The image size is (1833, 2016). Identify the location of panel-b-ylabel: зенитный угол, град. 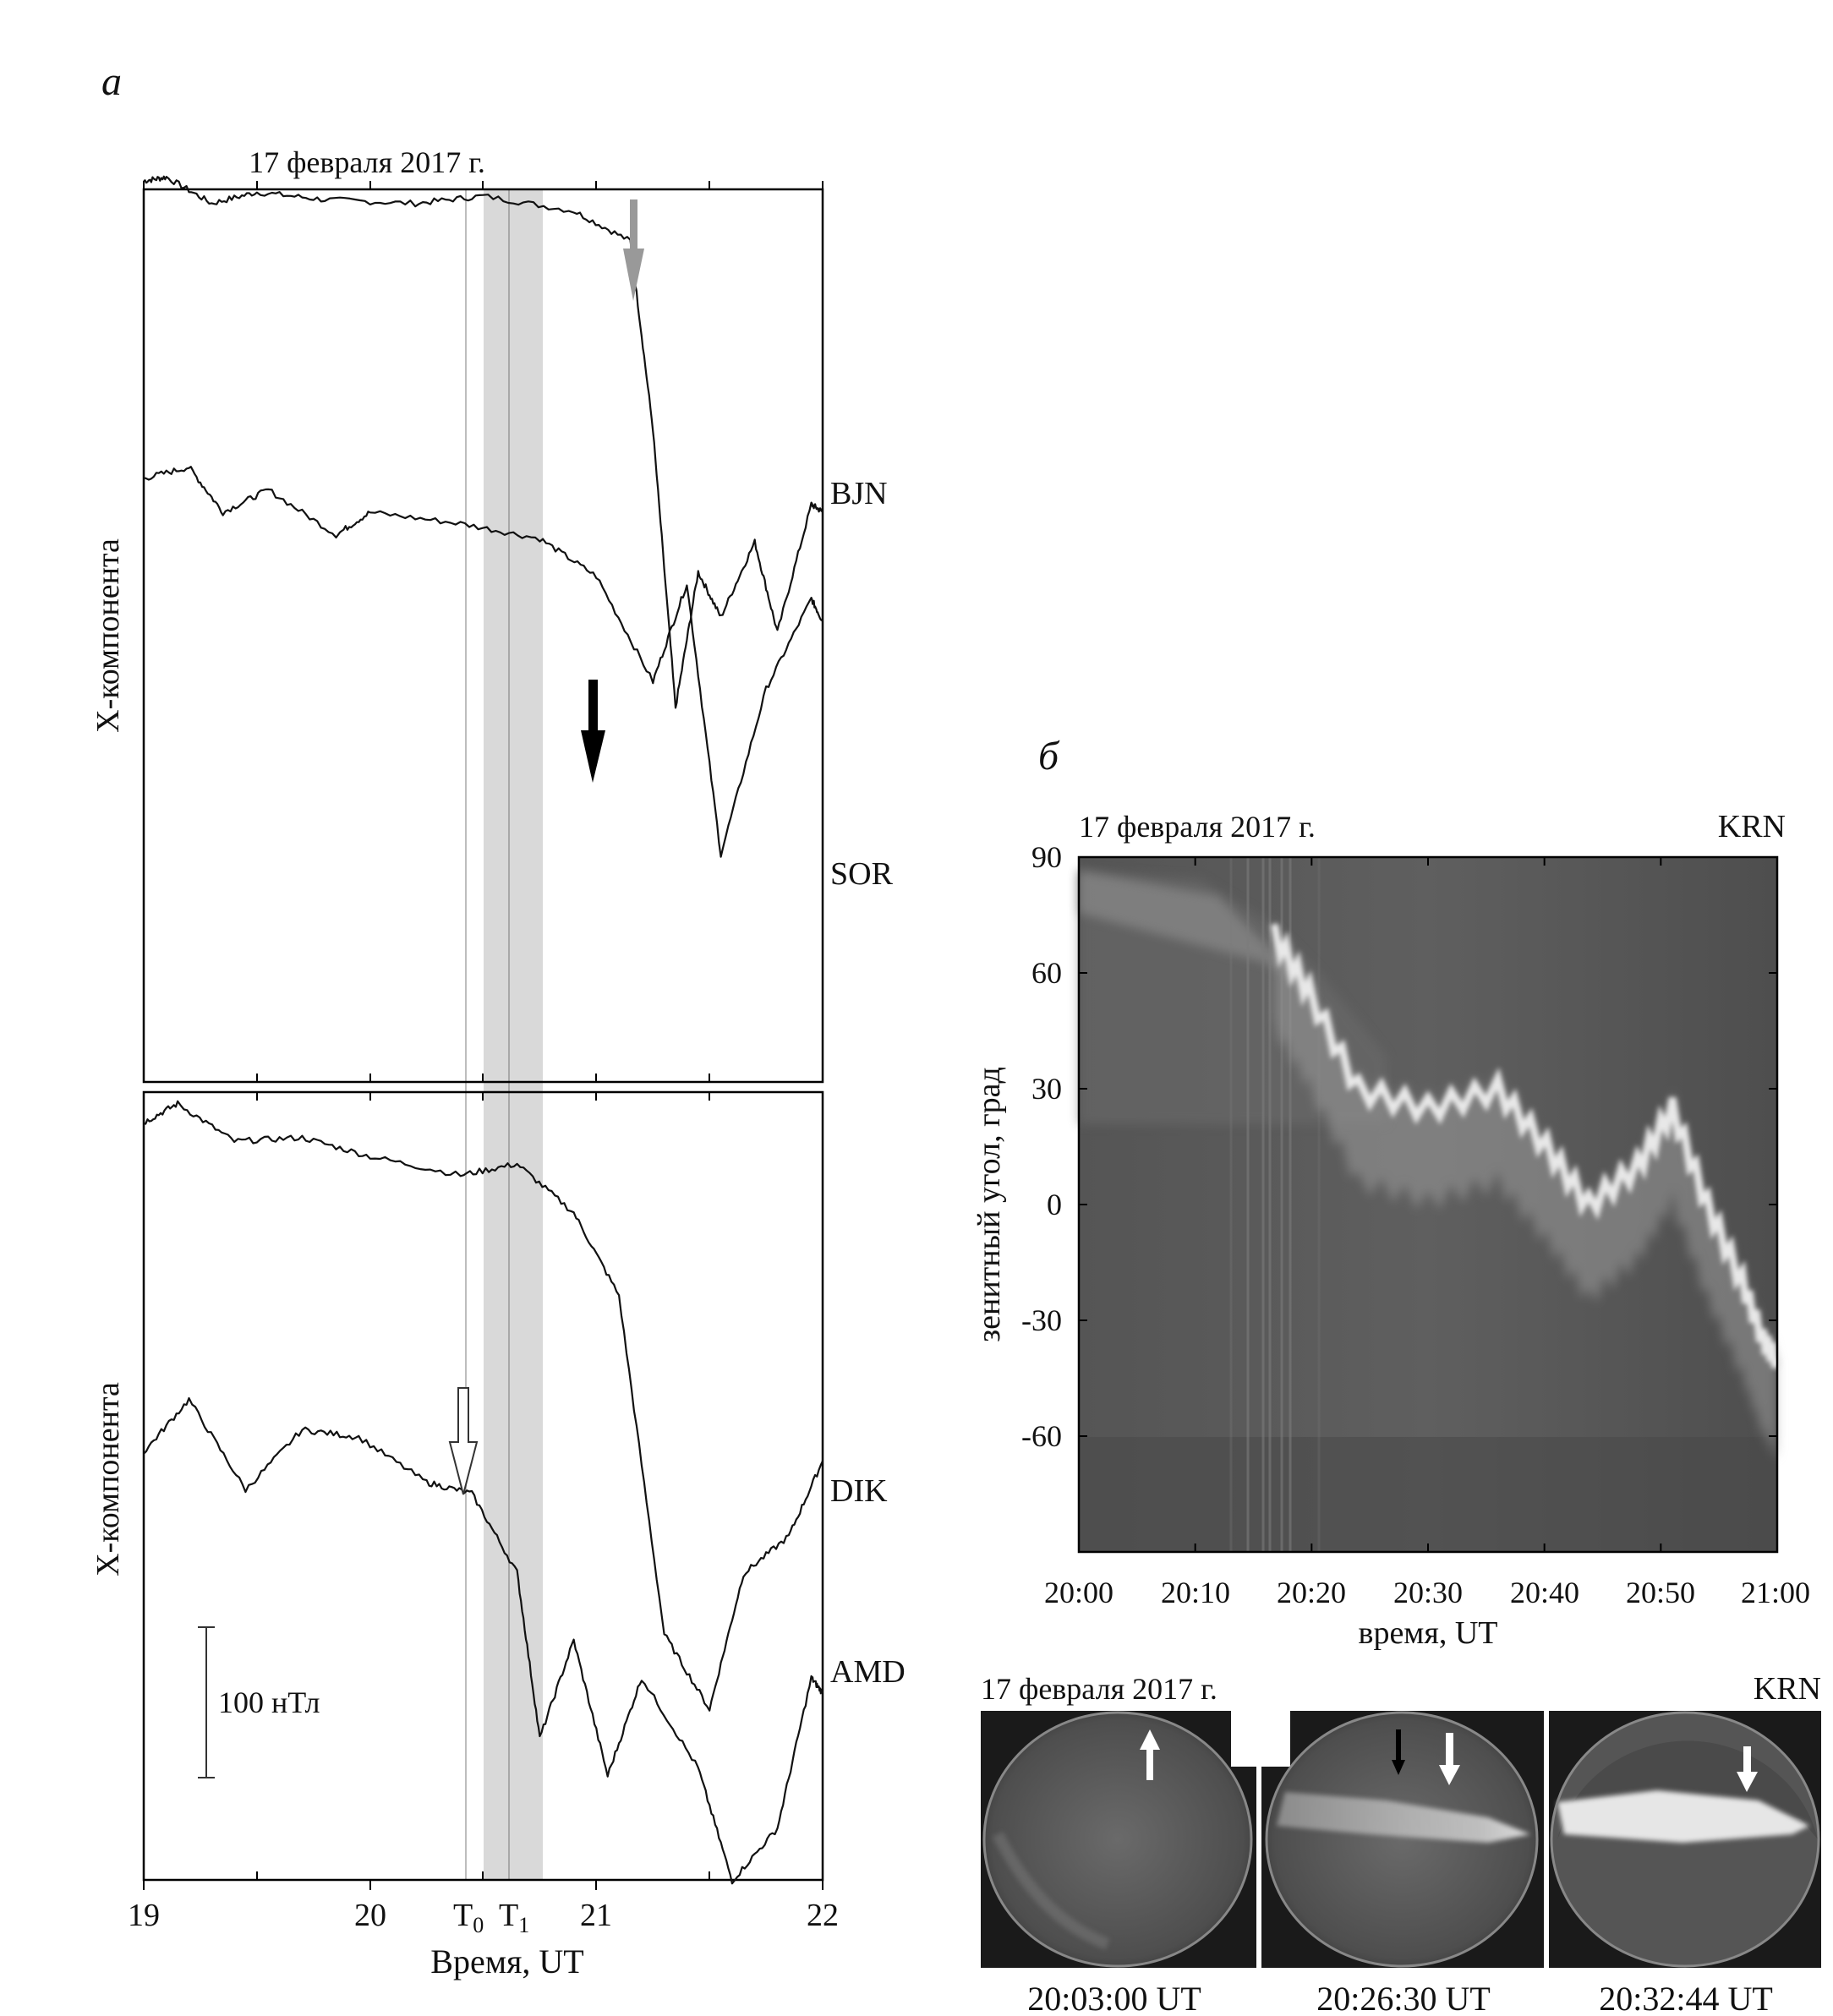
(989, 1204).